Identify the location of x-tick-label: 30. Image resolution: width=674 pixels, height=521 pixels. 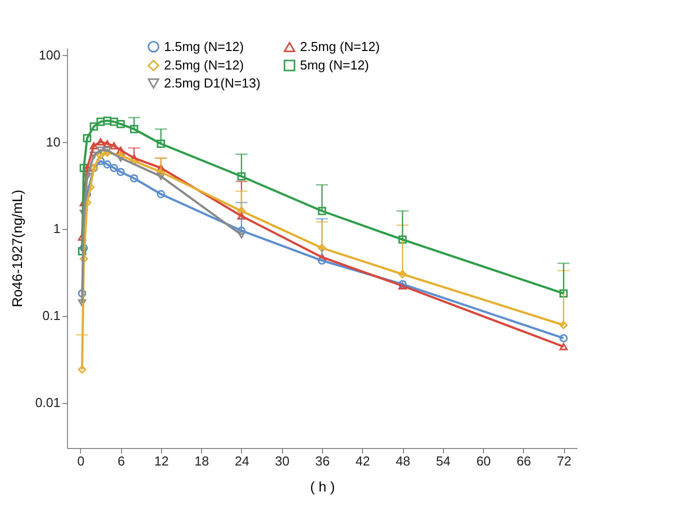
(282, 461).